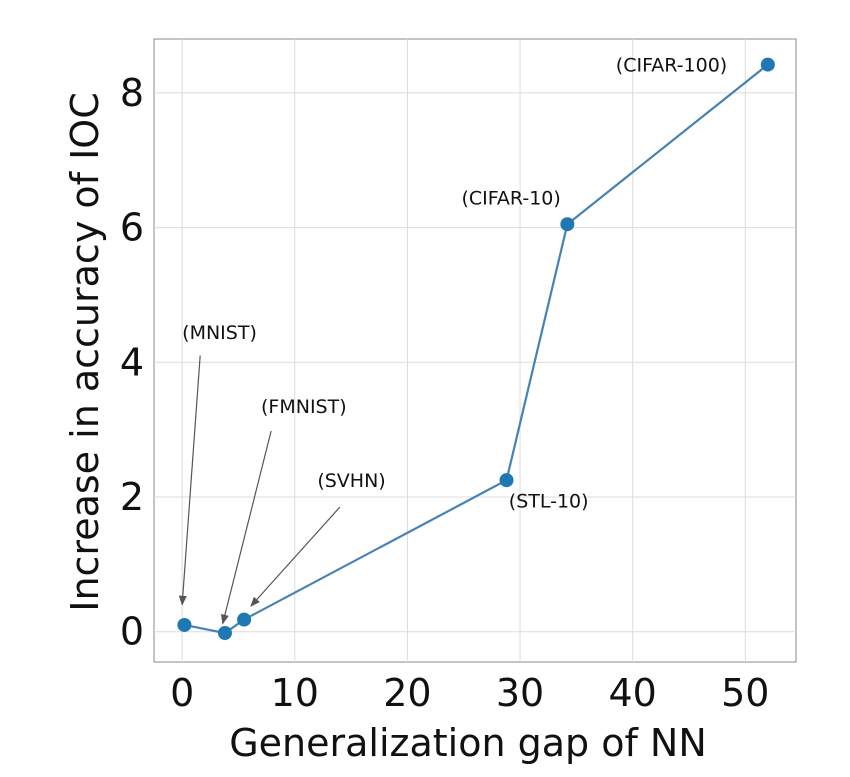 This screenshot has height=777, width=850. Describe the element at coordinates (182, 693) in the screenshot. I see `x-tick-label: 0` at that location.